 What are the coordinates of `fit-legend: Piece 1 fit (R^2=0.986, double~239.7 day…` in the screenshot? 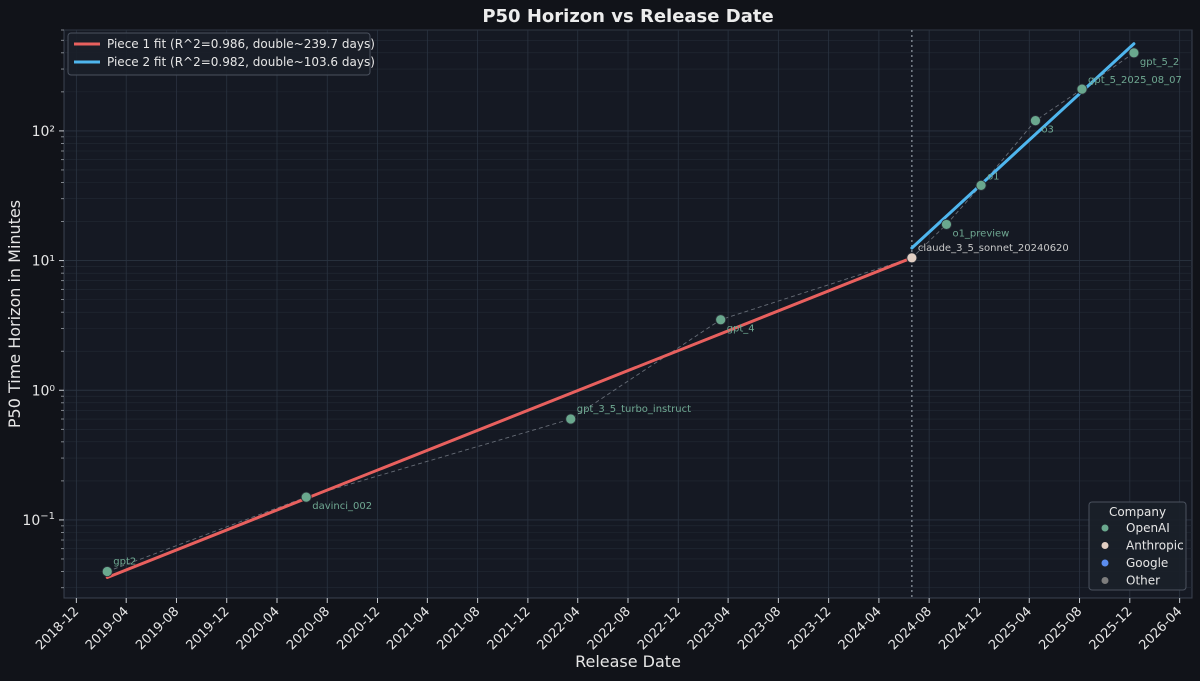 It's located at (221, 54).